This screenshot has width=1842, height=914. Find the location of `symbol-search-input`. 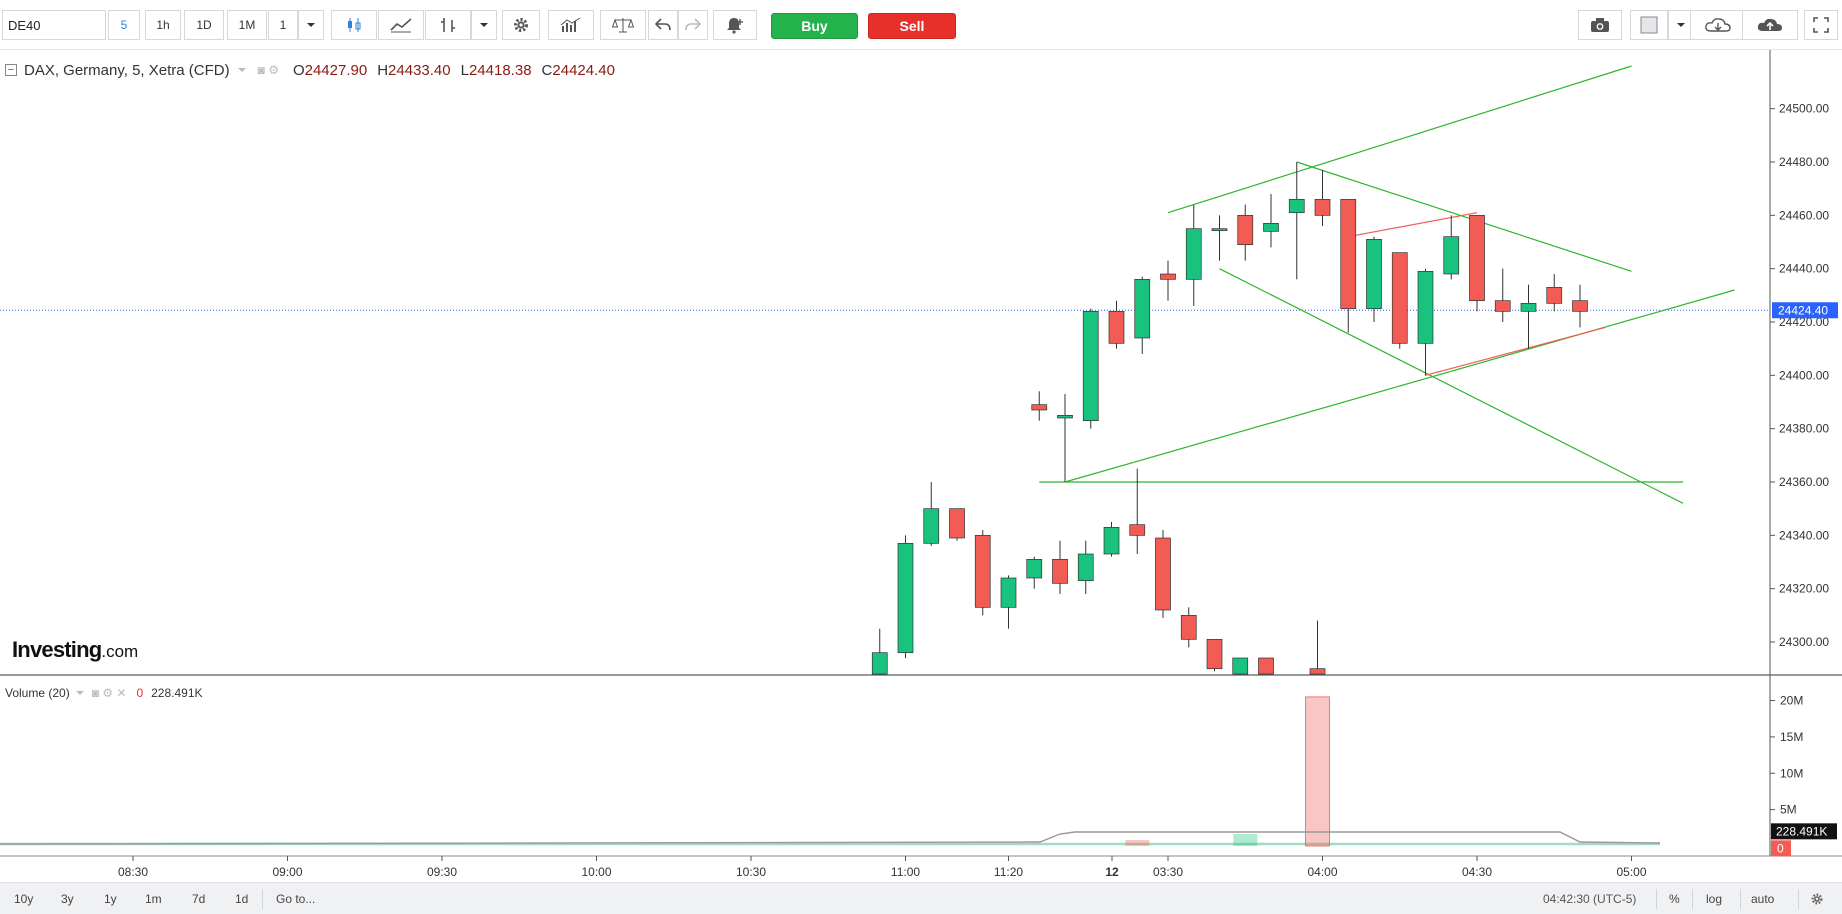

symbol-search-input is located at coordinates (54, 25).